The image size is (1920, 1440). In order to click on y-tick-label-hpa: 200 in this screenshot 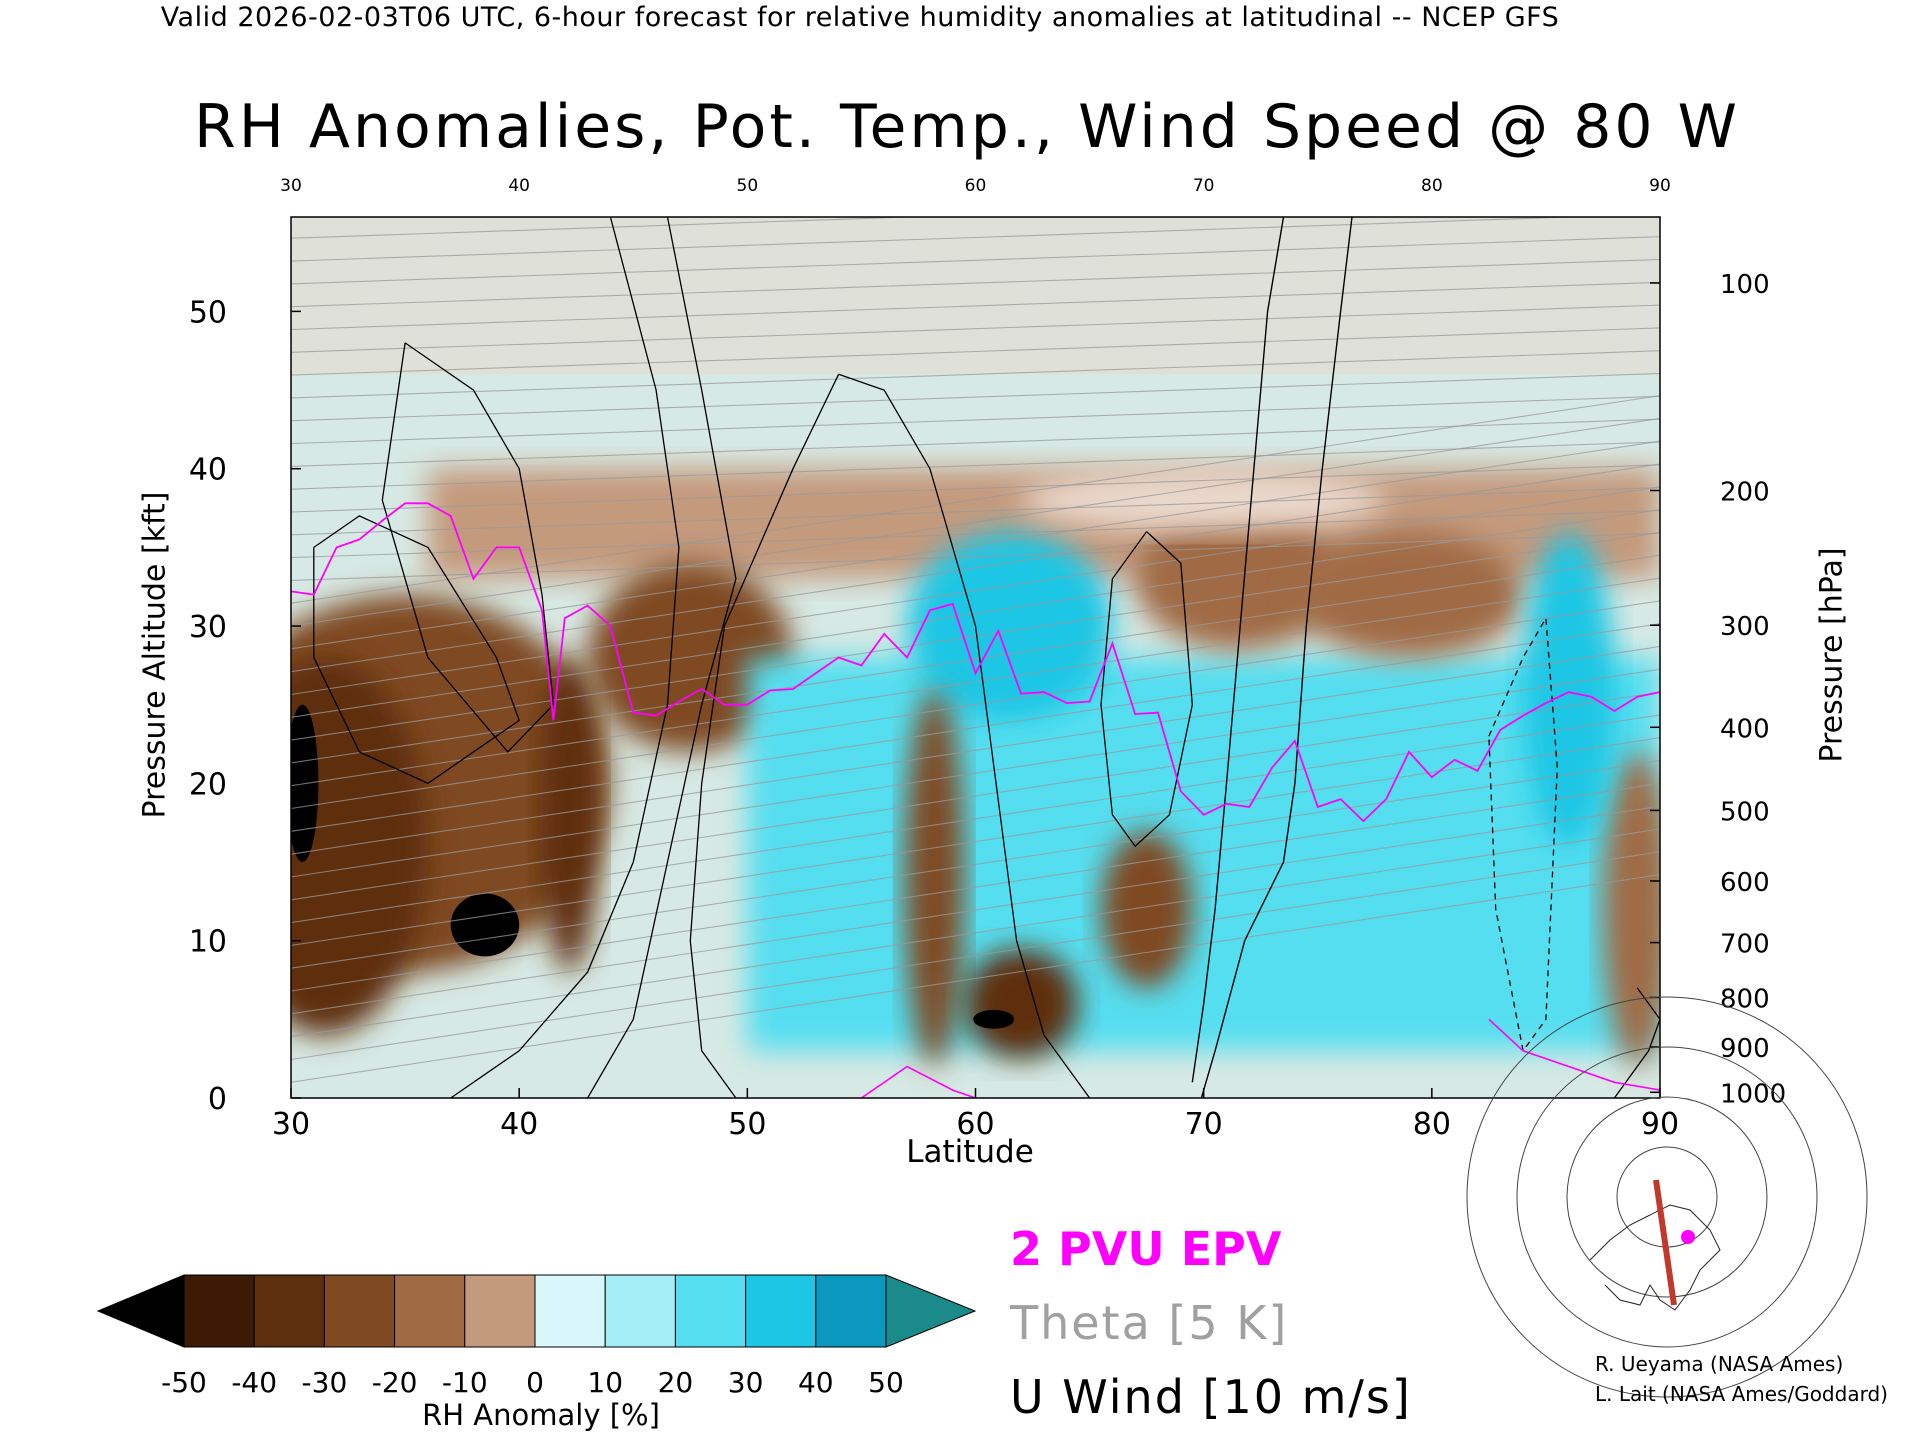, I will do `click(1745, 493)`.